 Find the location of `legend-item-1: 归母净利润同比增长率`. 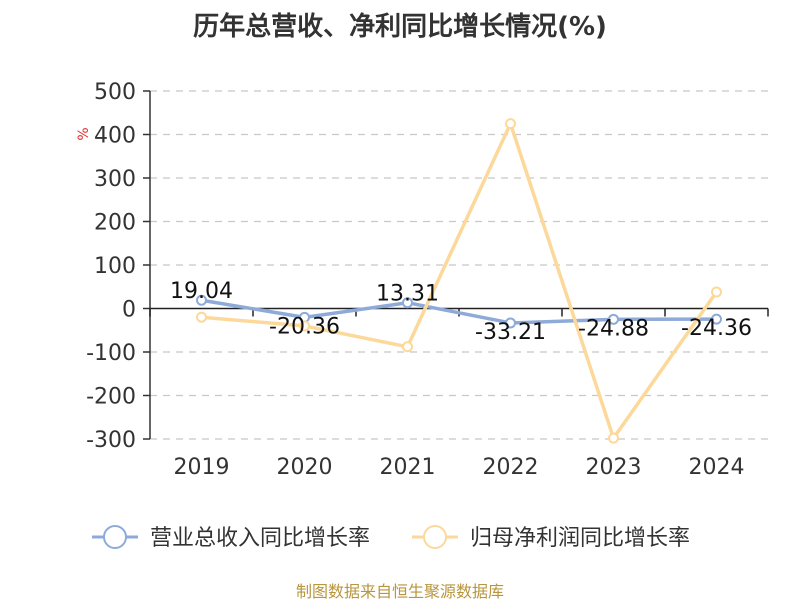

legend-item-1: 归母净利润同比增长率 is located at coordinates (551, 538).